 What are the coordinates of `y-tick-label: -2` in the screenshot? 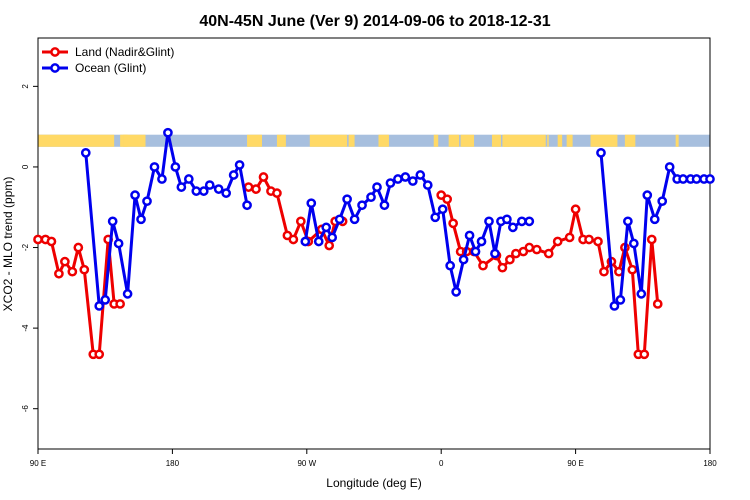 It's located at (25, 247).